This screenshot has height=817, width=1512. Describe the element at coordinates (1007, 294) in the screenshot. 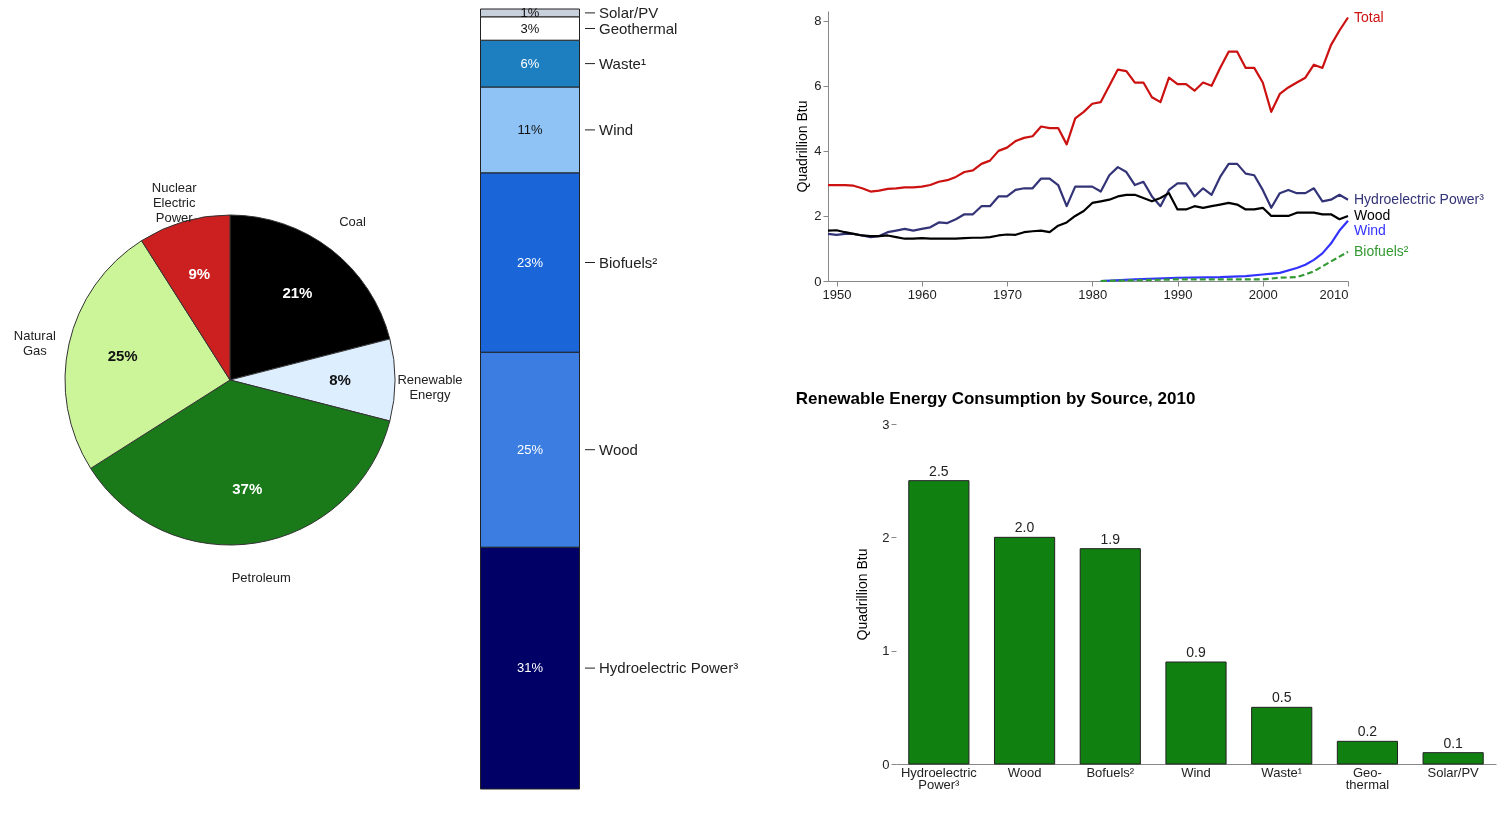

I see `x-tick-label: 1970` at that location.